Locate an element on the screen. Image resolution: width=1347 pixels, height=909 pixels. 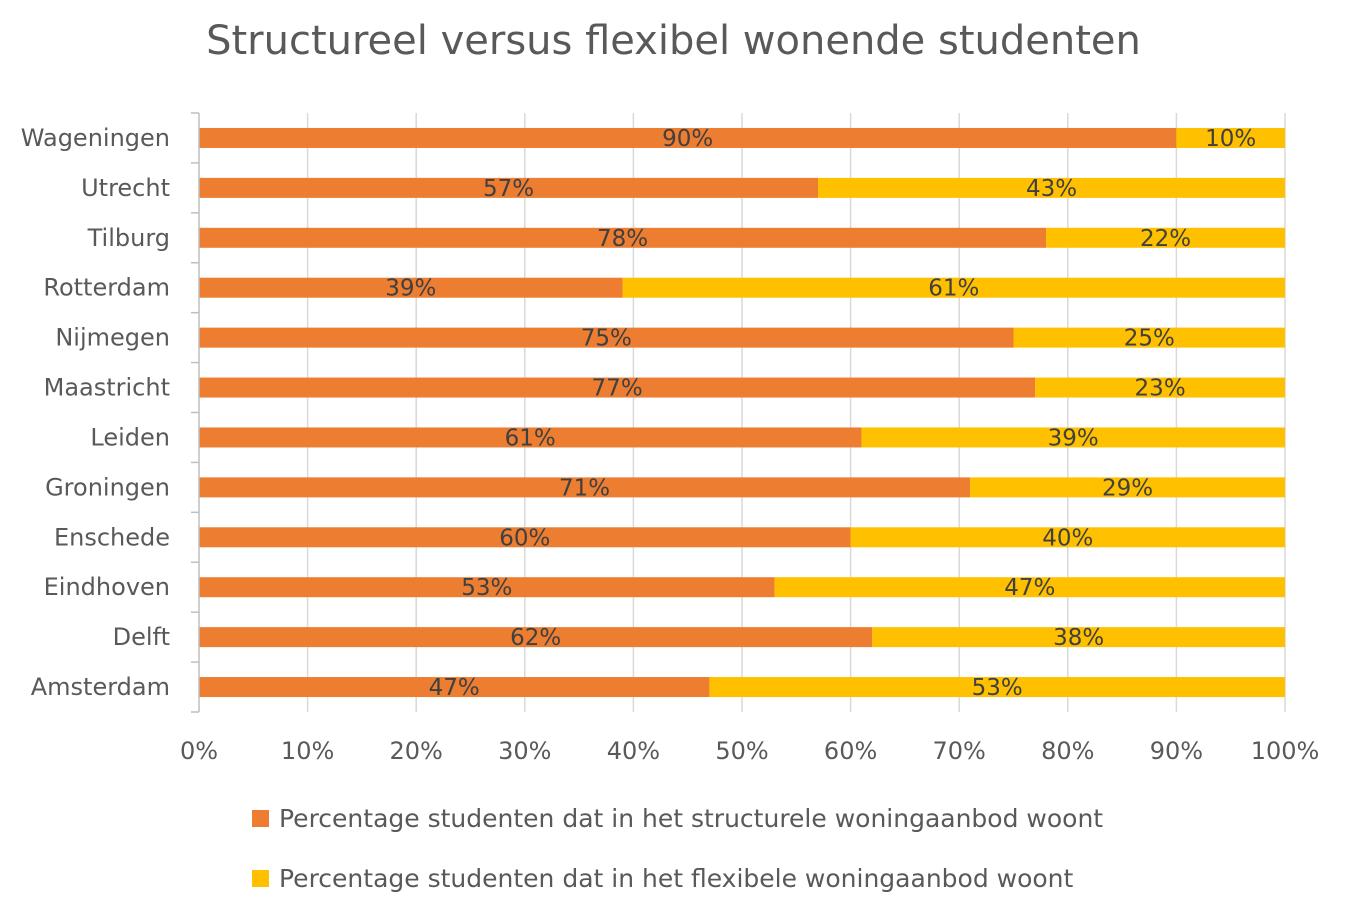
x-tick-label: 10% is located at coordinates (307, 751).